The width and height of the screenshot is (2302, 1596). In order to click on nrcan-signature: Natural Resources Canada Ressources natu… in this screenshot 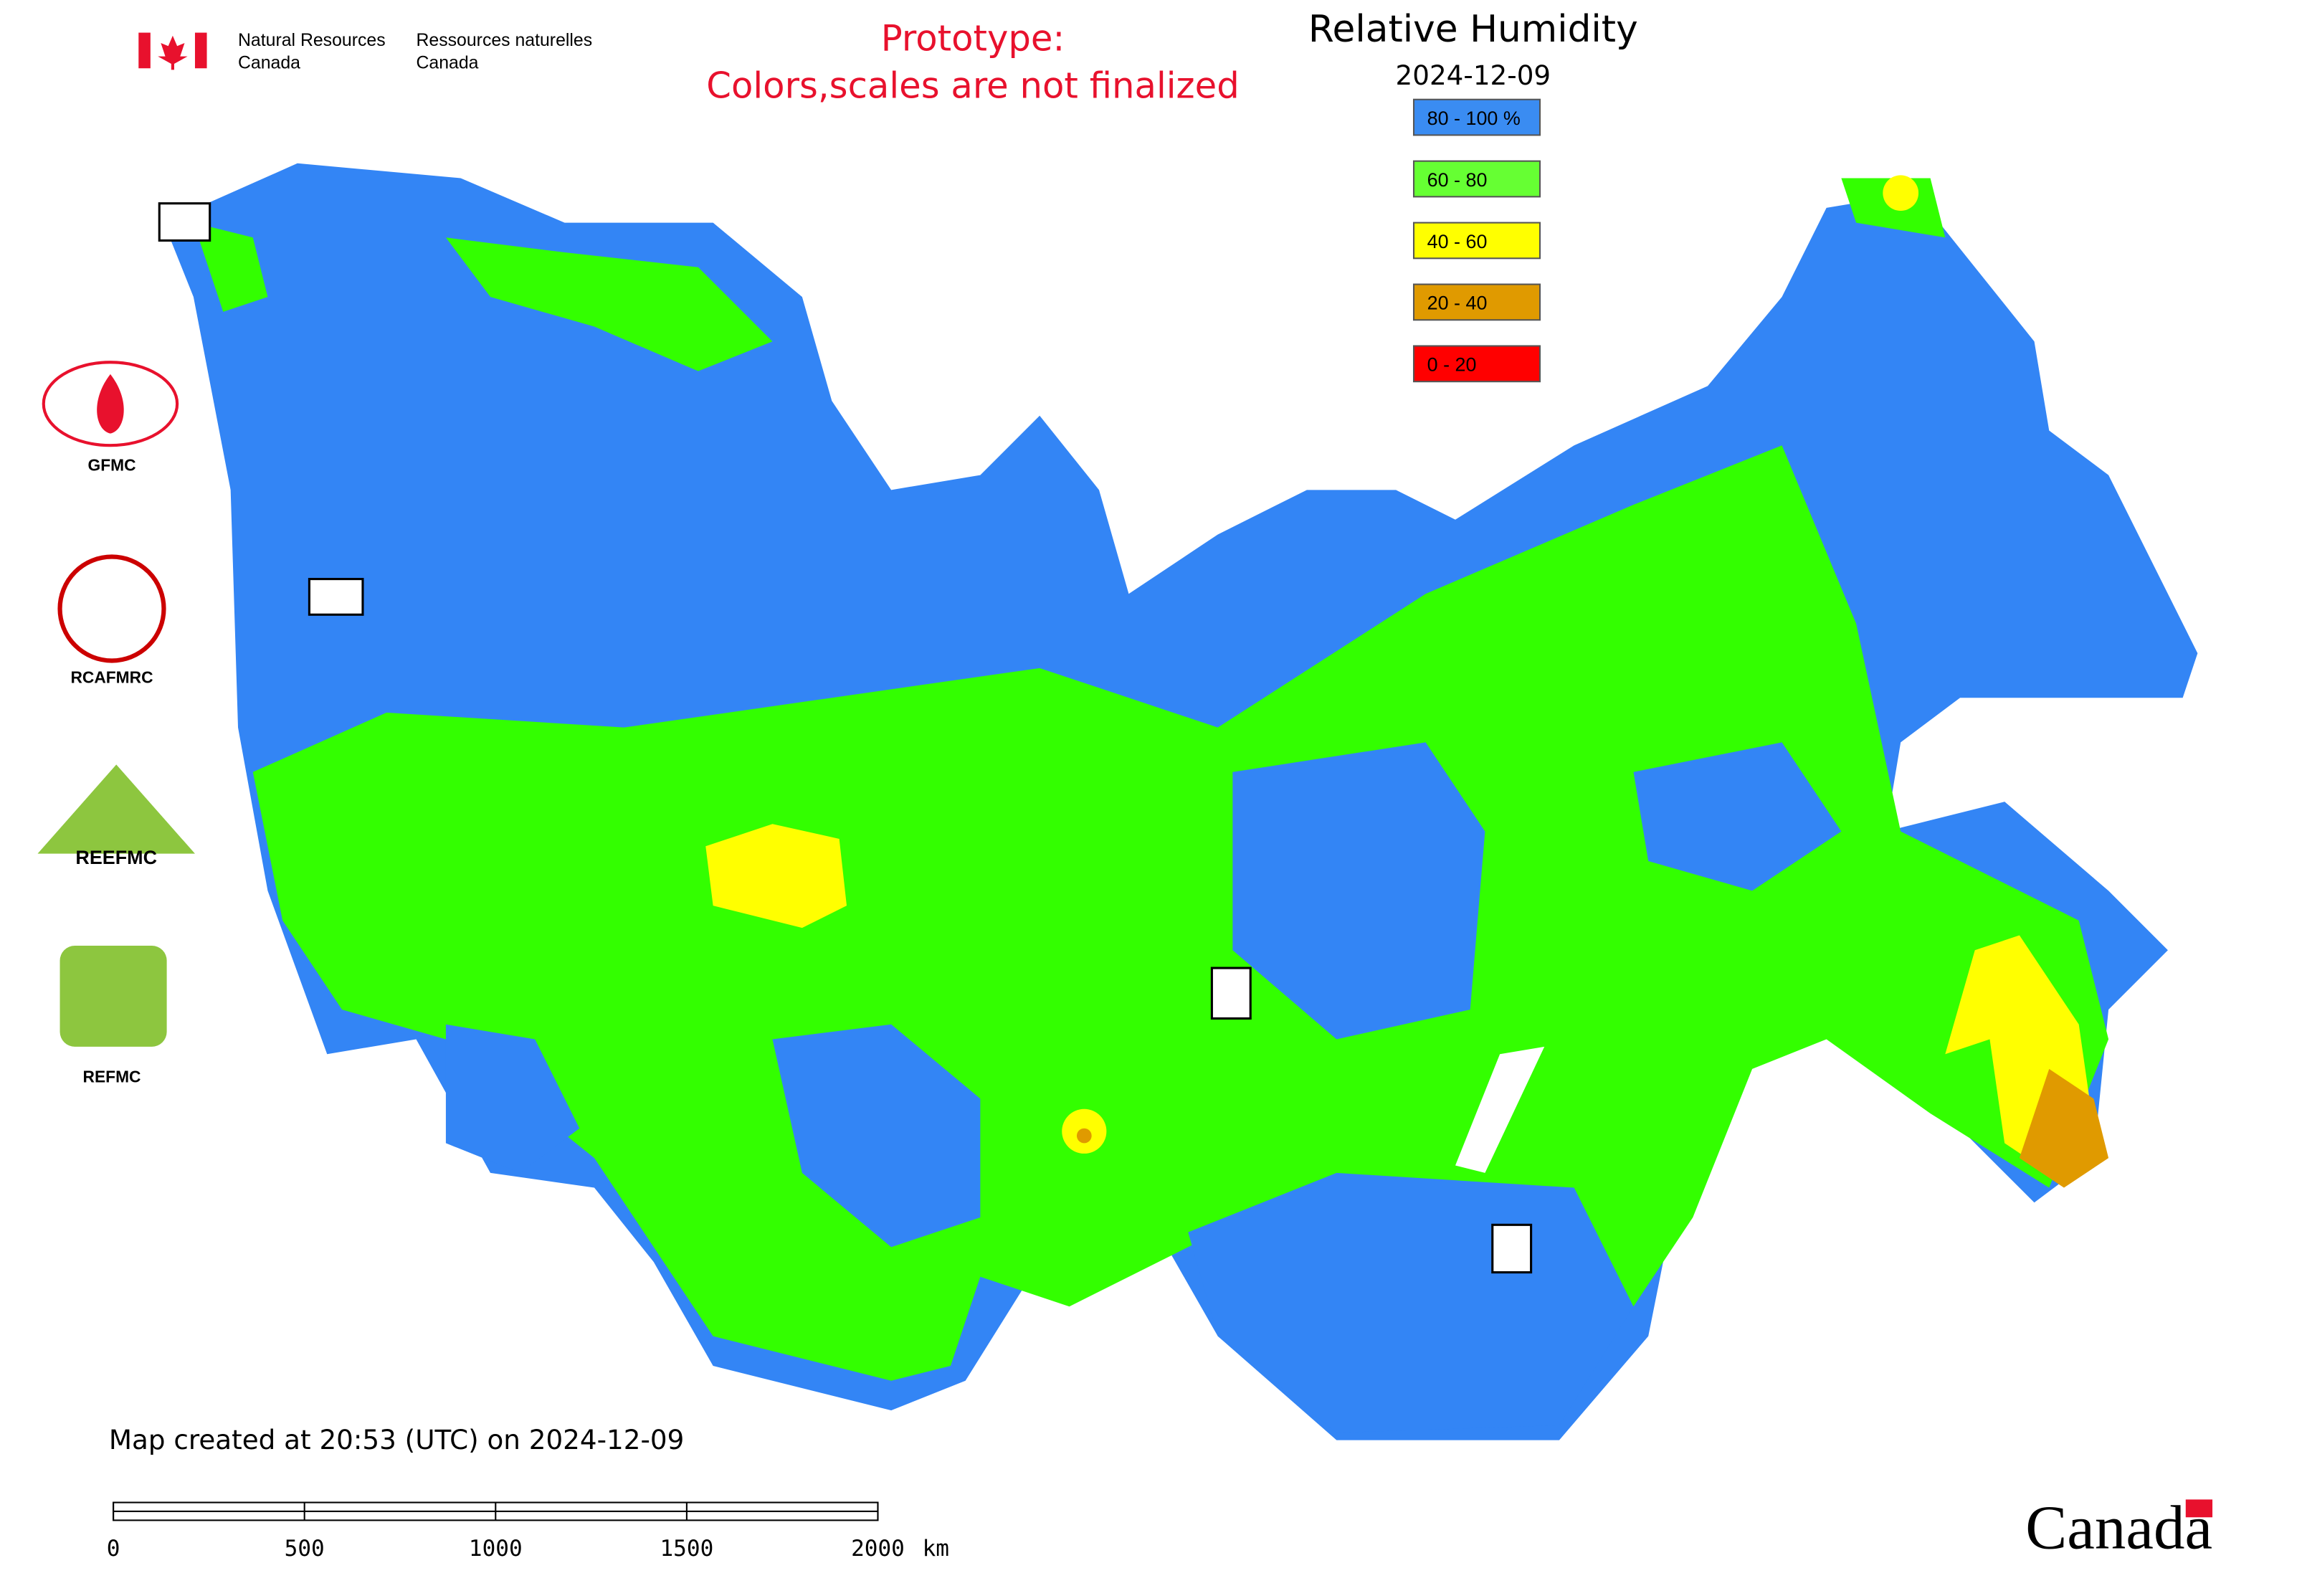, I will do `click(365, 51)`.